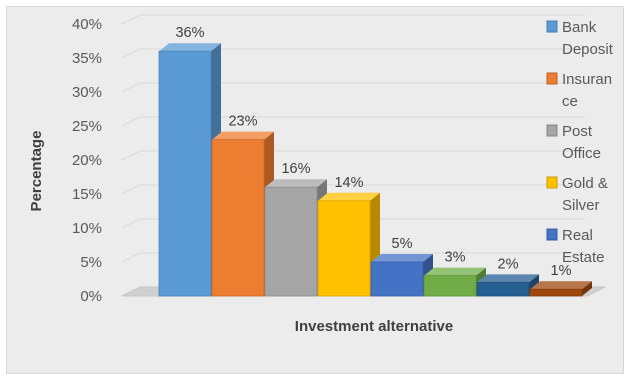 The image size is (632, 378). Describe the element at coordinates (577, 131) in the screenshot. I see `legend-label: Post` at that location.